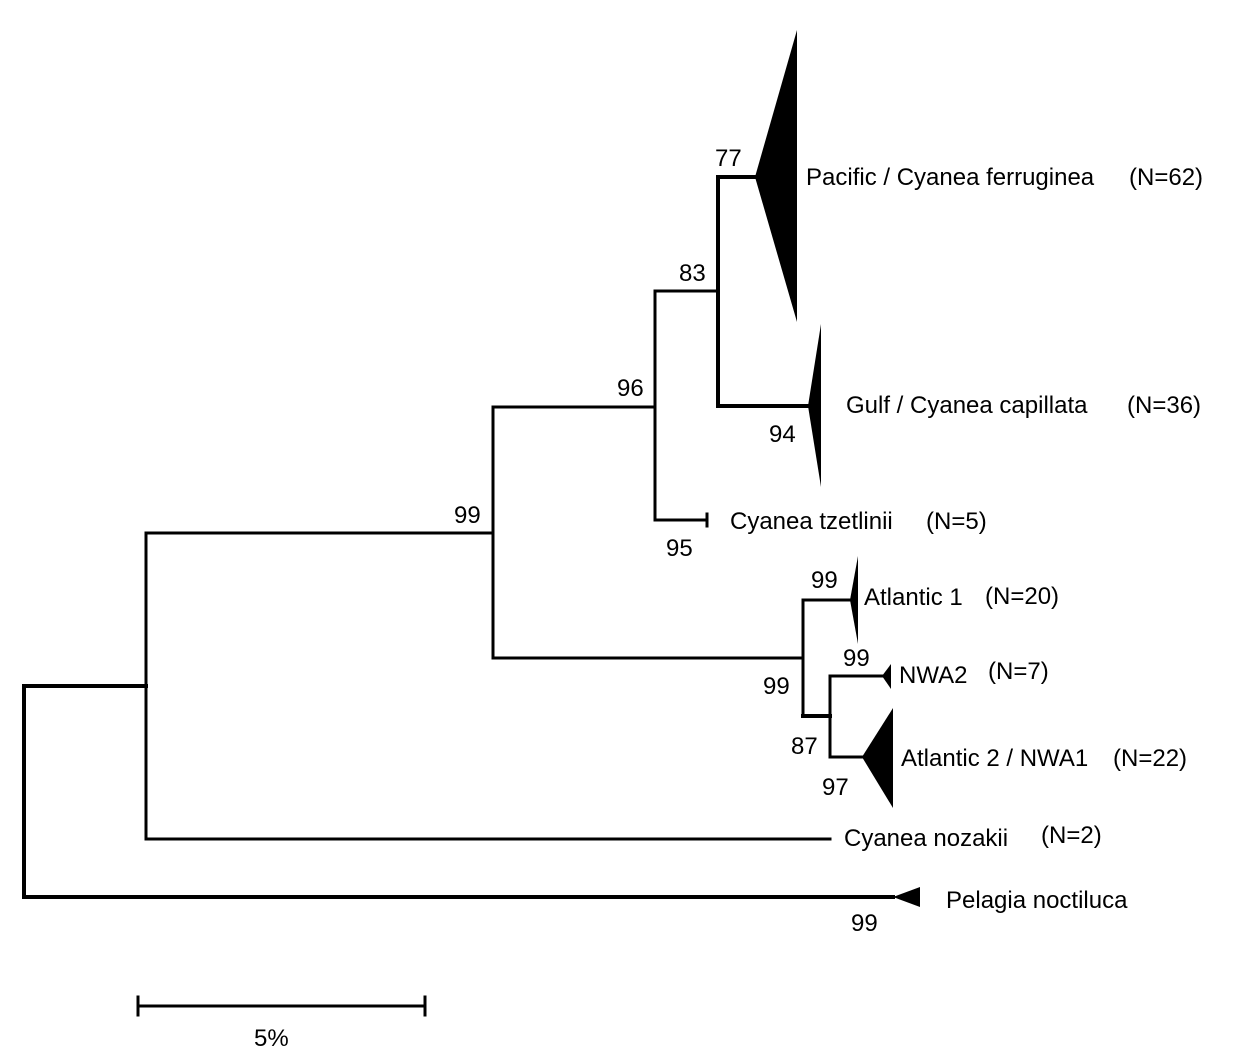  I want to click on clade-triangle-atlantic2, so click(877, 758).